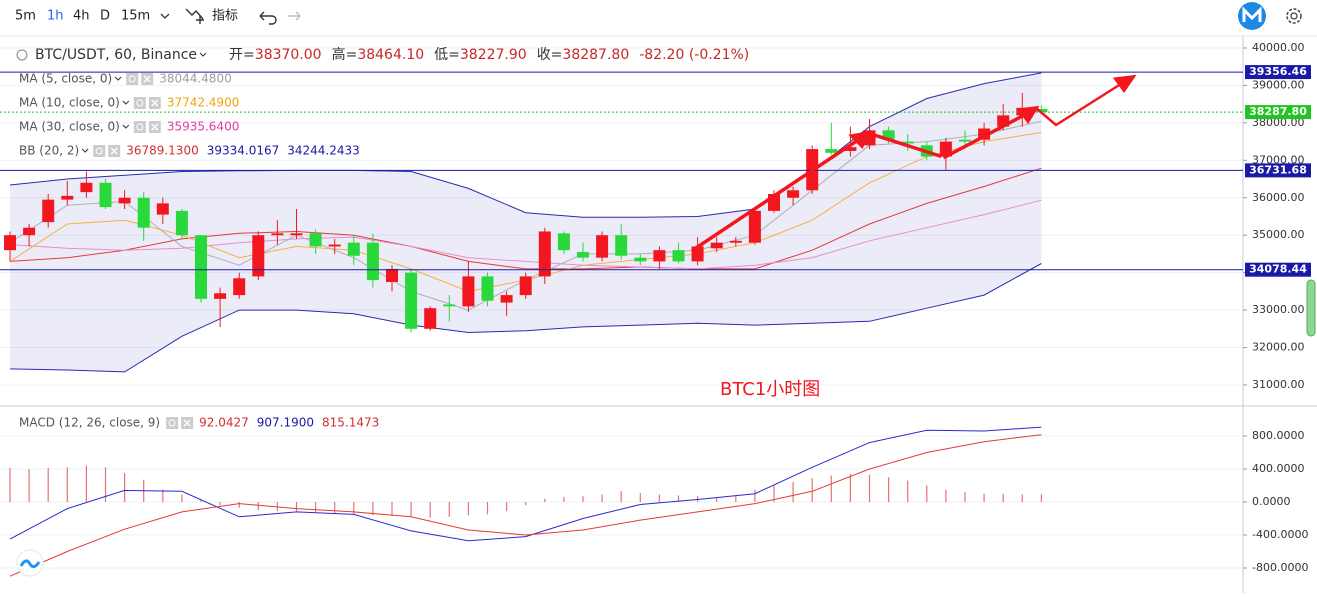 The width and height of the screenshot is (1317, 597). I want to click on interval-button: 1h, so click(55, 16).